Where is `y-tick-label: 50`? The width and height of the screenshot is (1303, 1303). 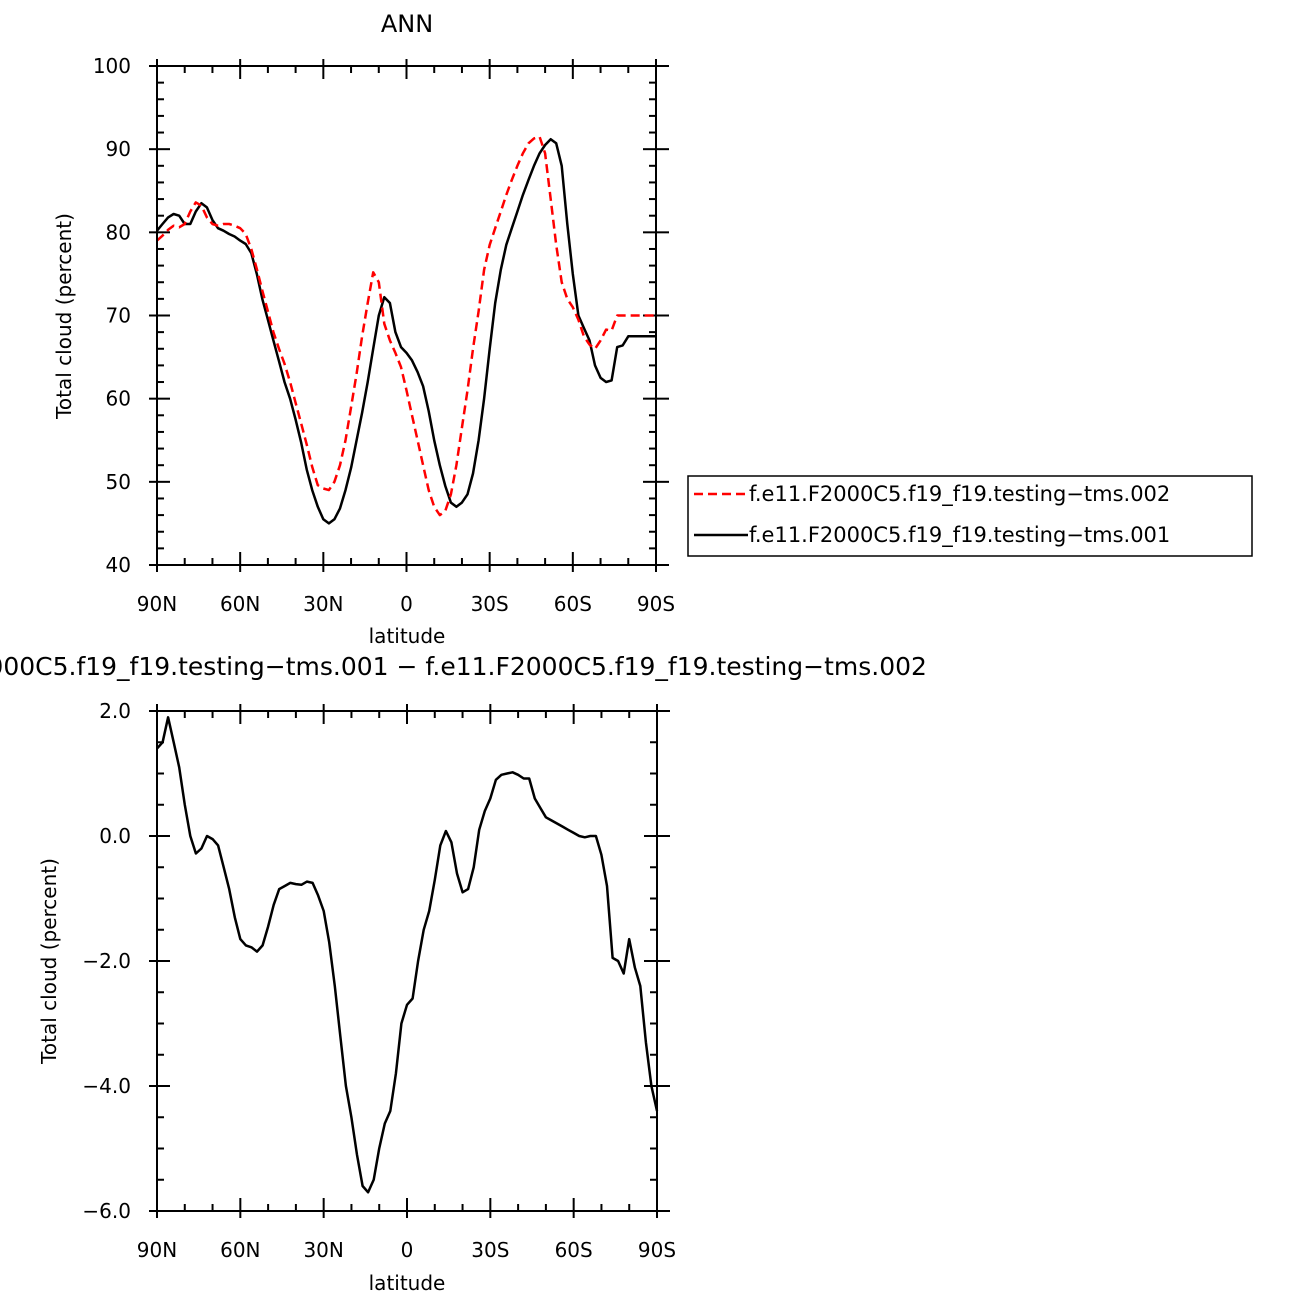 y-tick-label: 50 is located at coordinates (118, 482).